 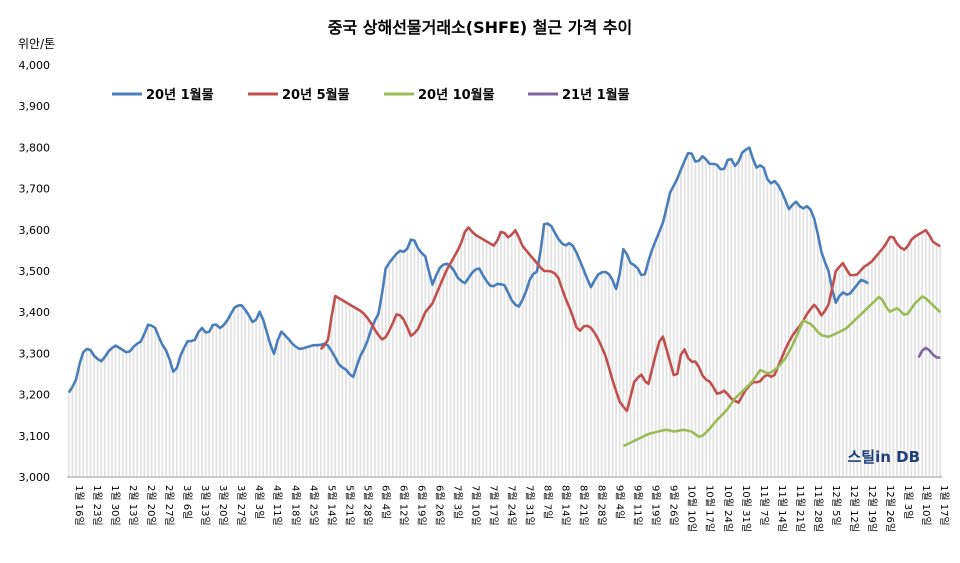 What do you see at coordinates (566, 505) in the screenshot?
I see `x-tick-label: 8월 14일` at bounding box center [566, 505].